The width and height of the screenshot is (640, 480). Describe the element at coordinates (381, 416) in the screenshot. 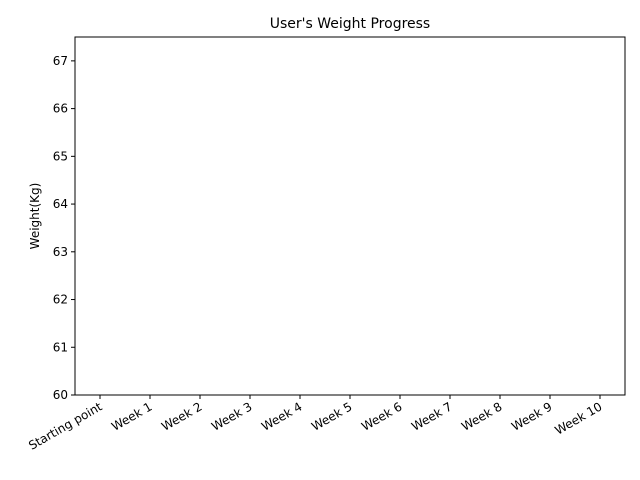

I see `x-tick-label: Week 6` at that location.